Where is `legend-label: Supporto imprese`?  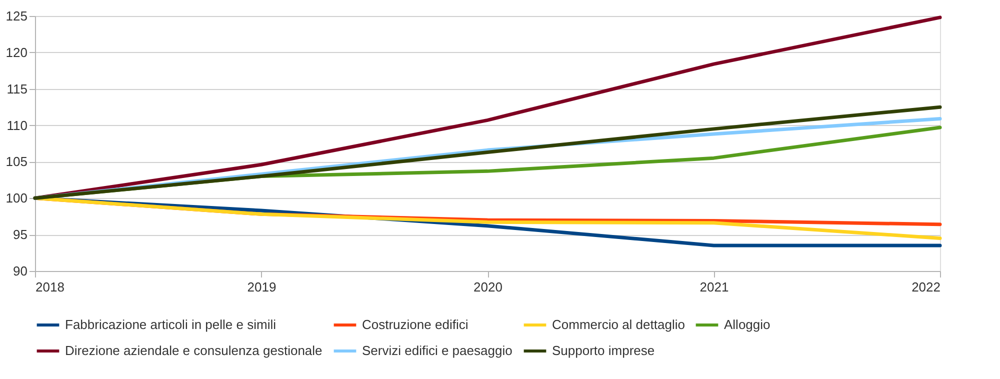
legend-label: Supporto imprese is located at coordinates (603, 350).